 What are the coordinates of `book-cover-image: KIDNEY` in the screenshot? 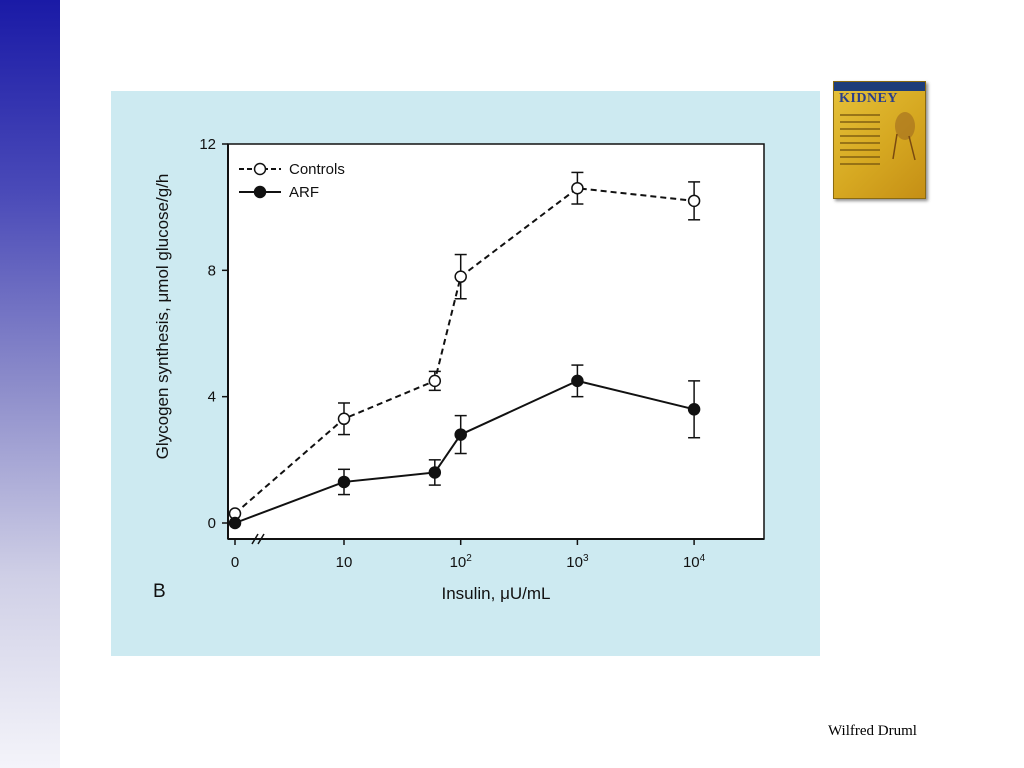 It's located at (879, 140).